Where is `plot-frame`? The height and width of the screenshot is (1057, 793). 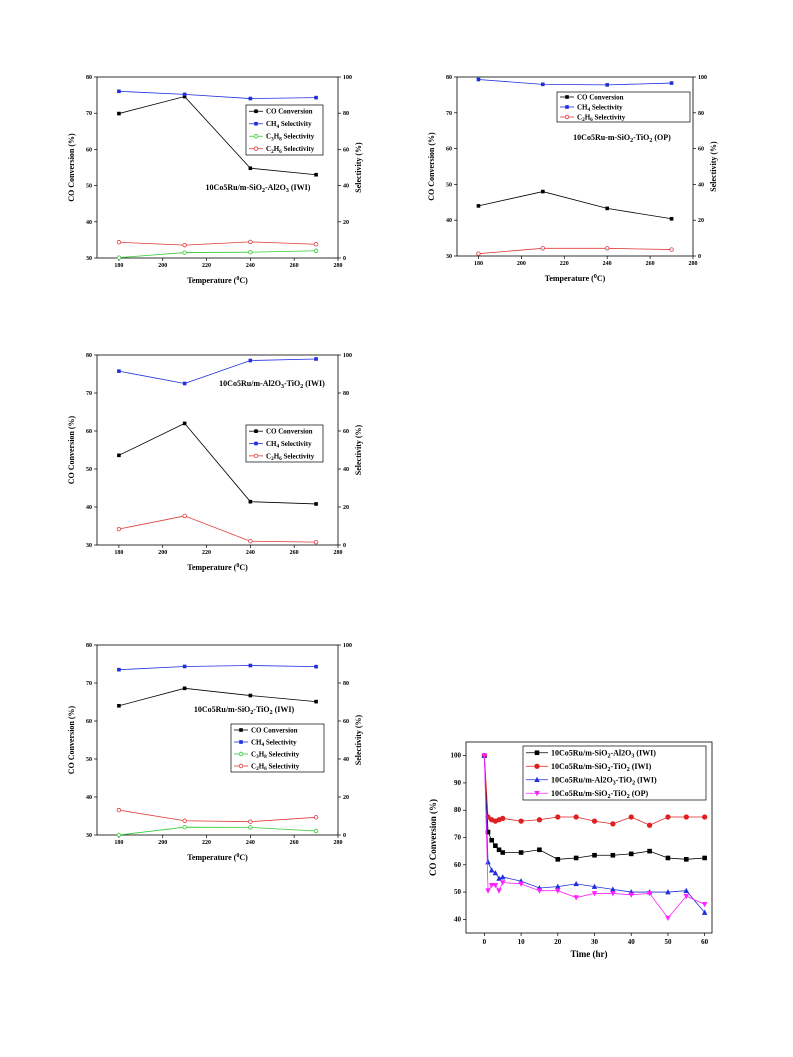 plot-frame is located at coordinates (575, 166).